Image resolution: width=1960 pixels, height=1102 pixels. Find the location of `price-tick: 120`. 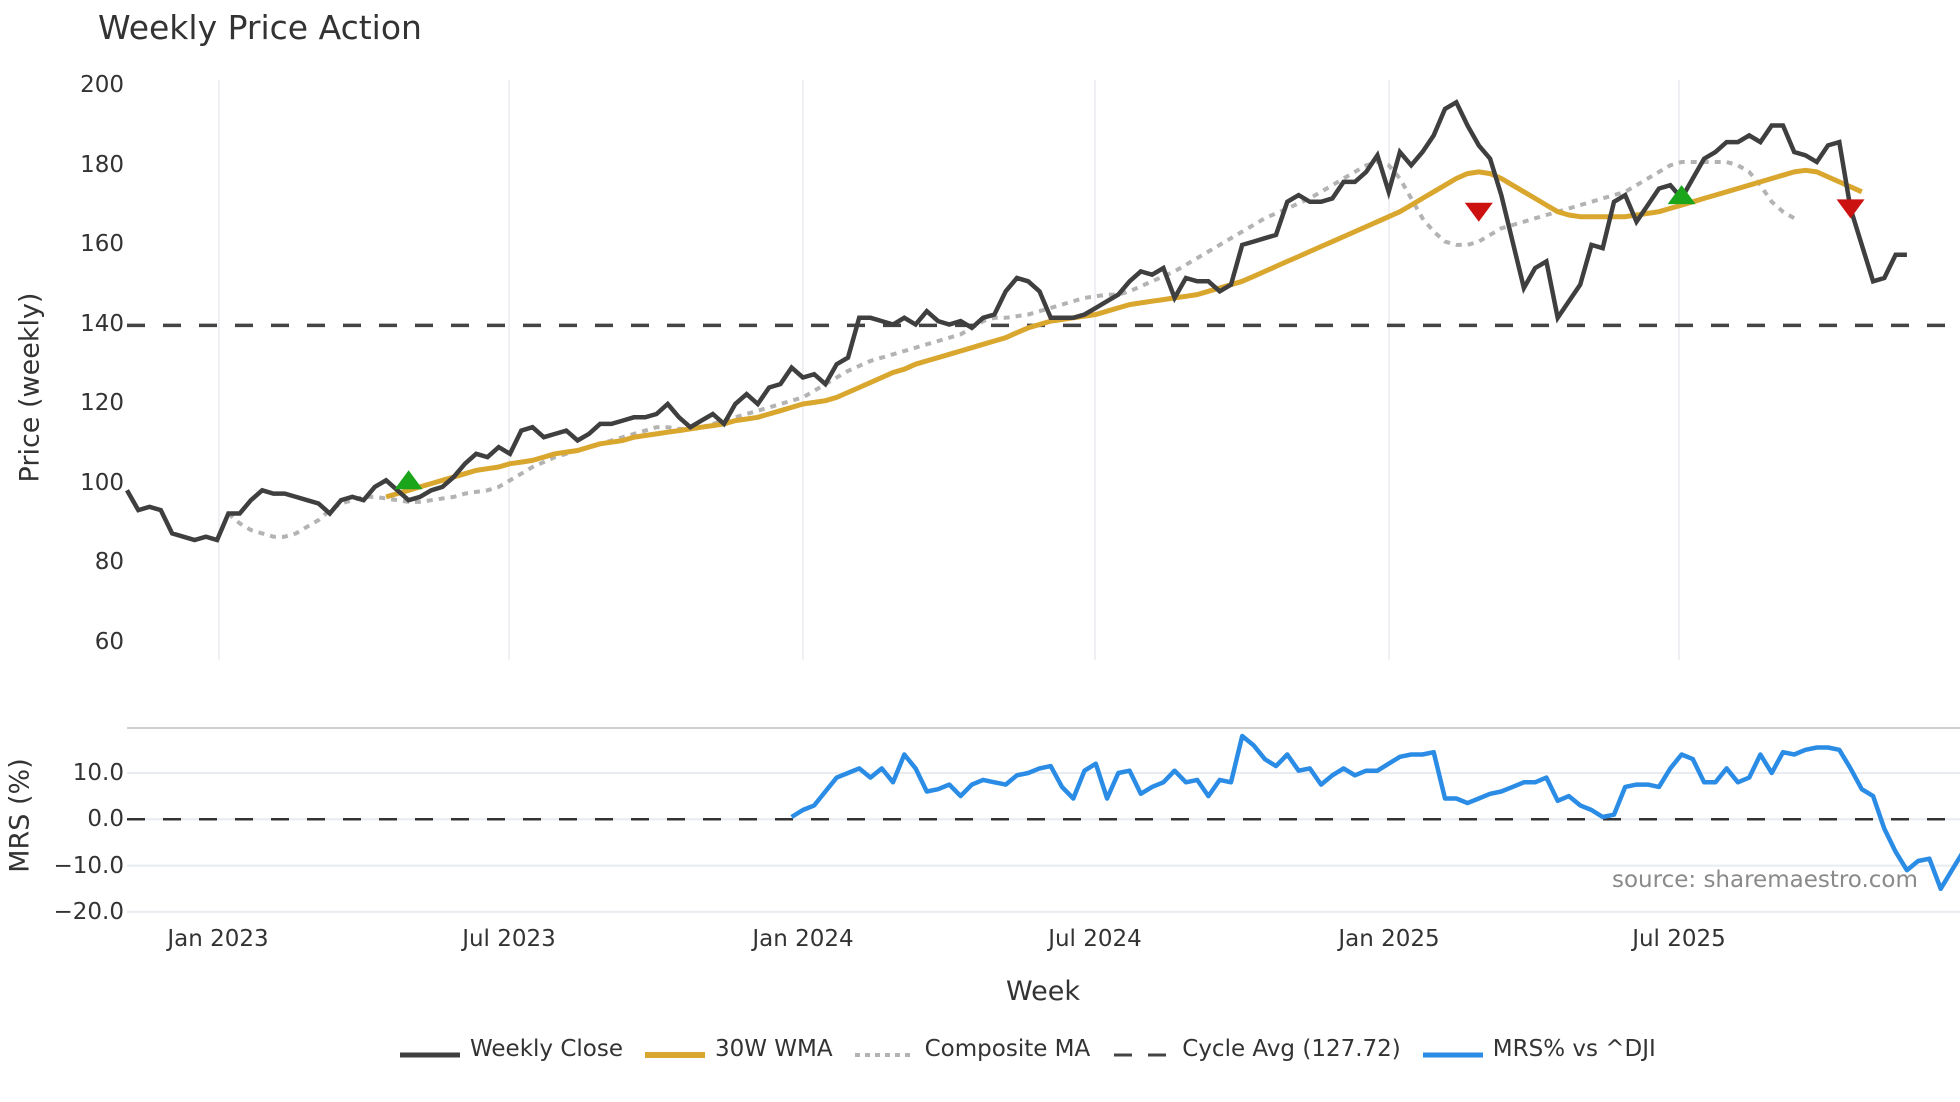

price-tick: 120 is located at coordinates (102, 403).